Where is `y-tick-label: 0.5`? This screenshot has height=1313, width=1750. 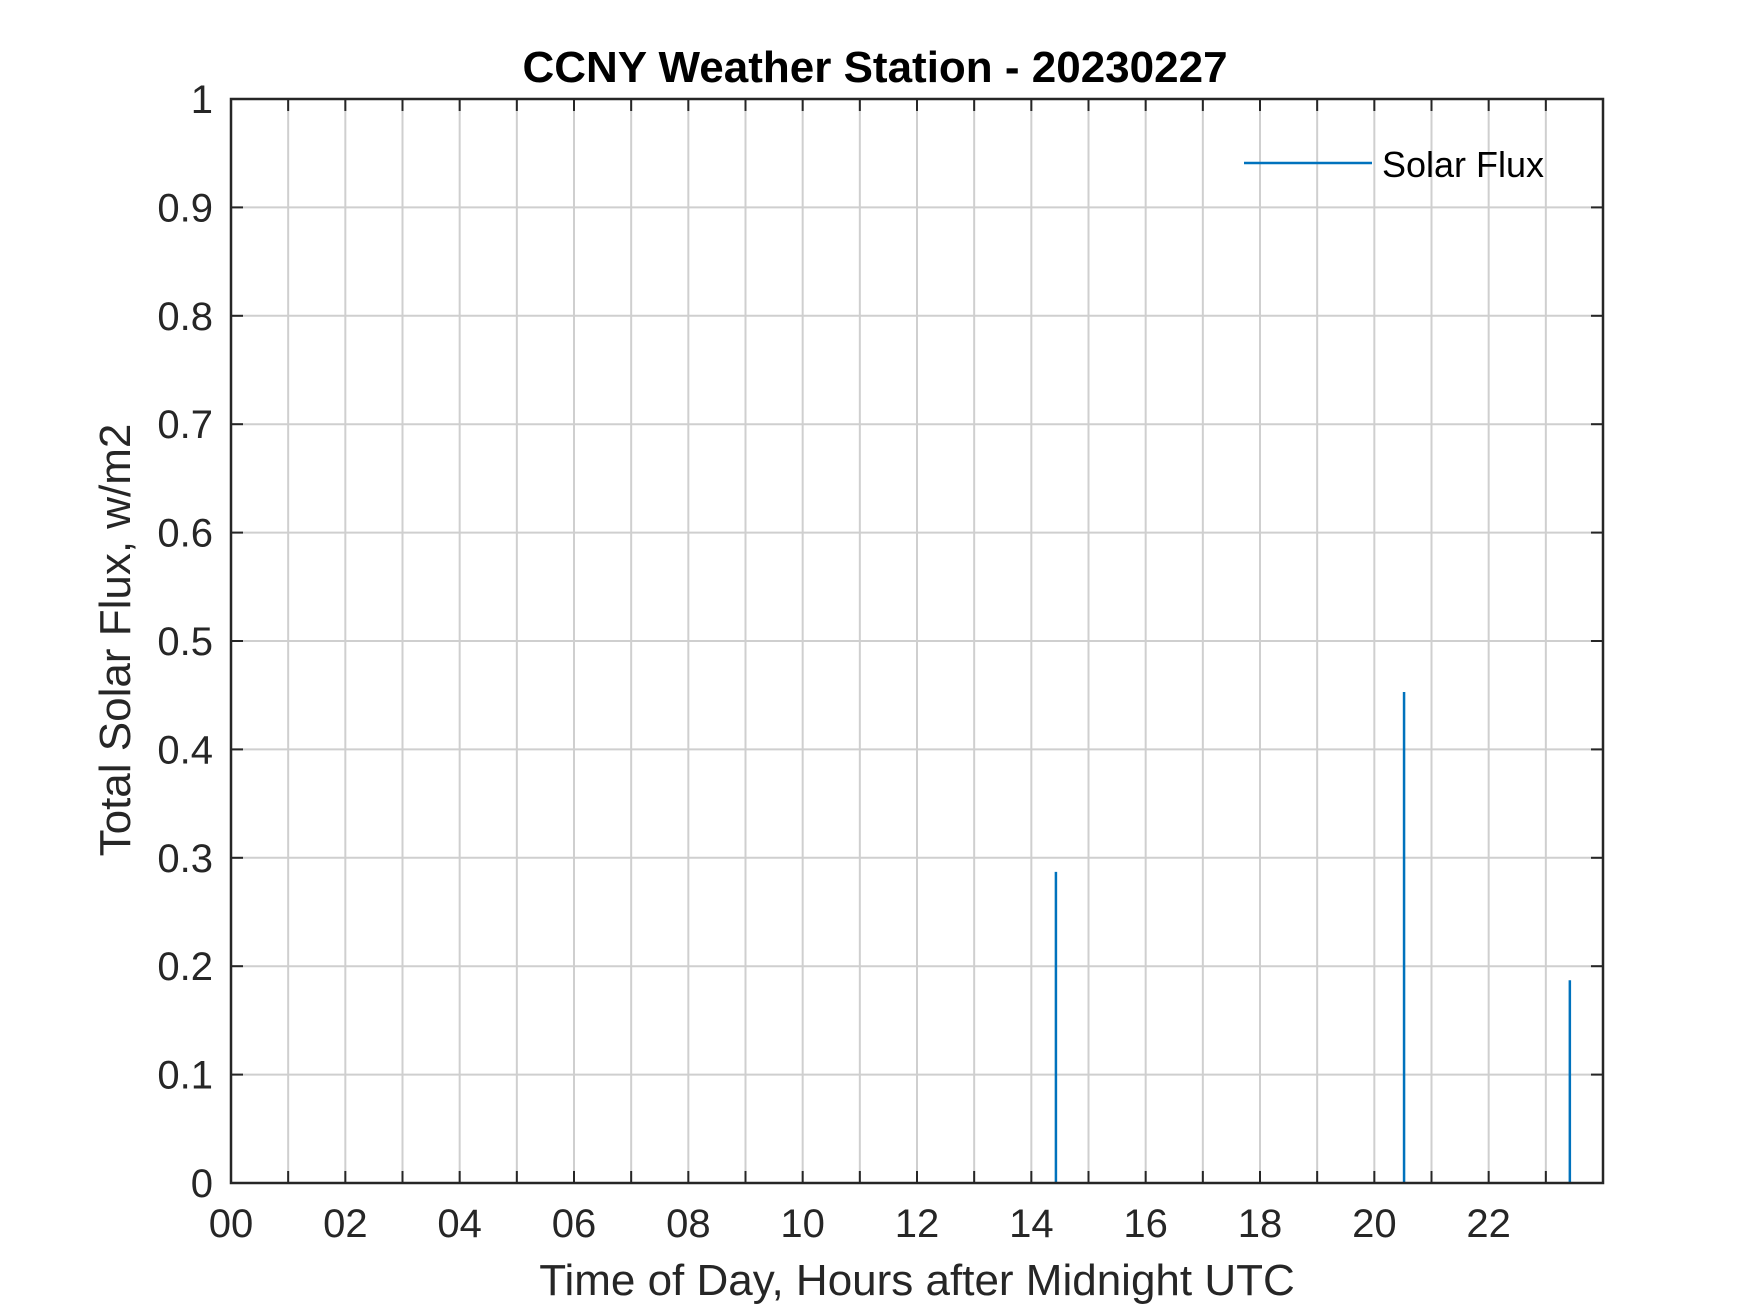 y-tick-label: 0.5 is located at coordinates (185, 642).